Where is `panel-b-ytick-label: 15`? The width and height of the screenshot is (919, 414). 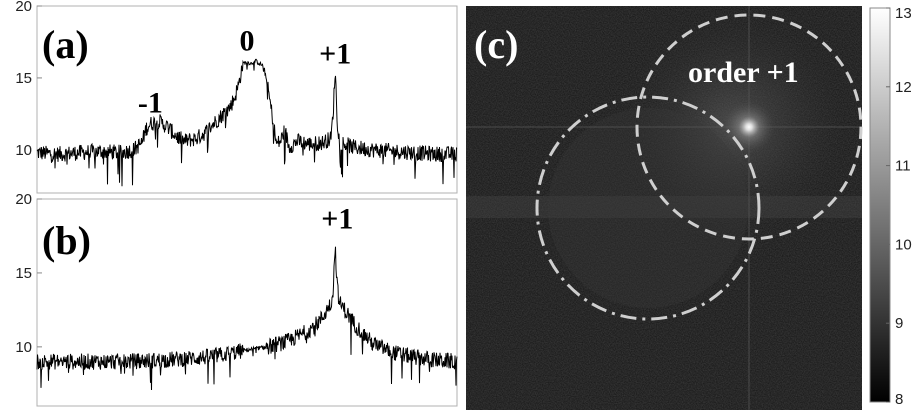 panel-b-ytick-label: 15 is located at coordinates (23, 273).